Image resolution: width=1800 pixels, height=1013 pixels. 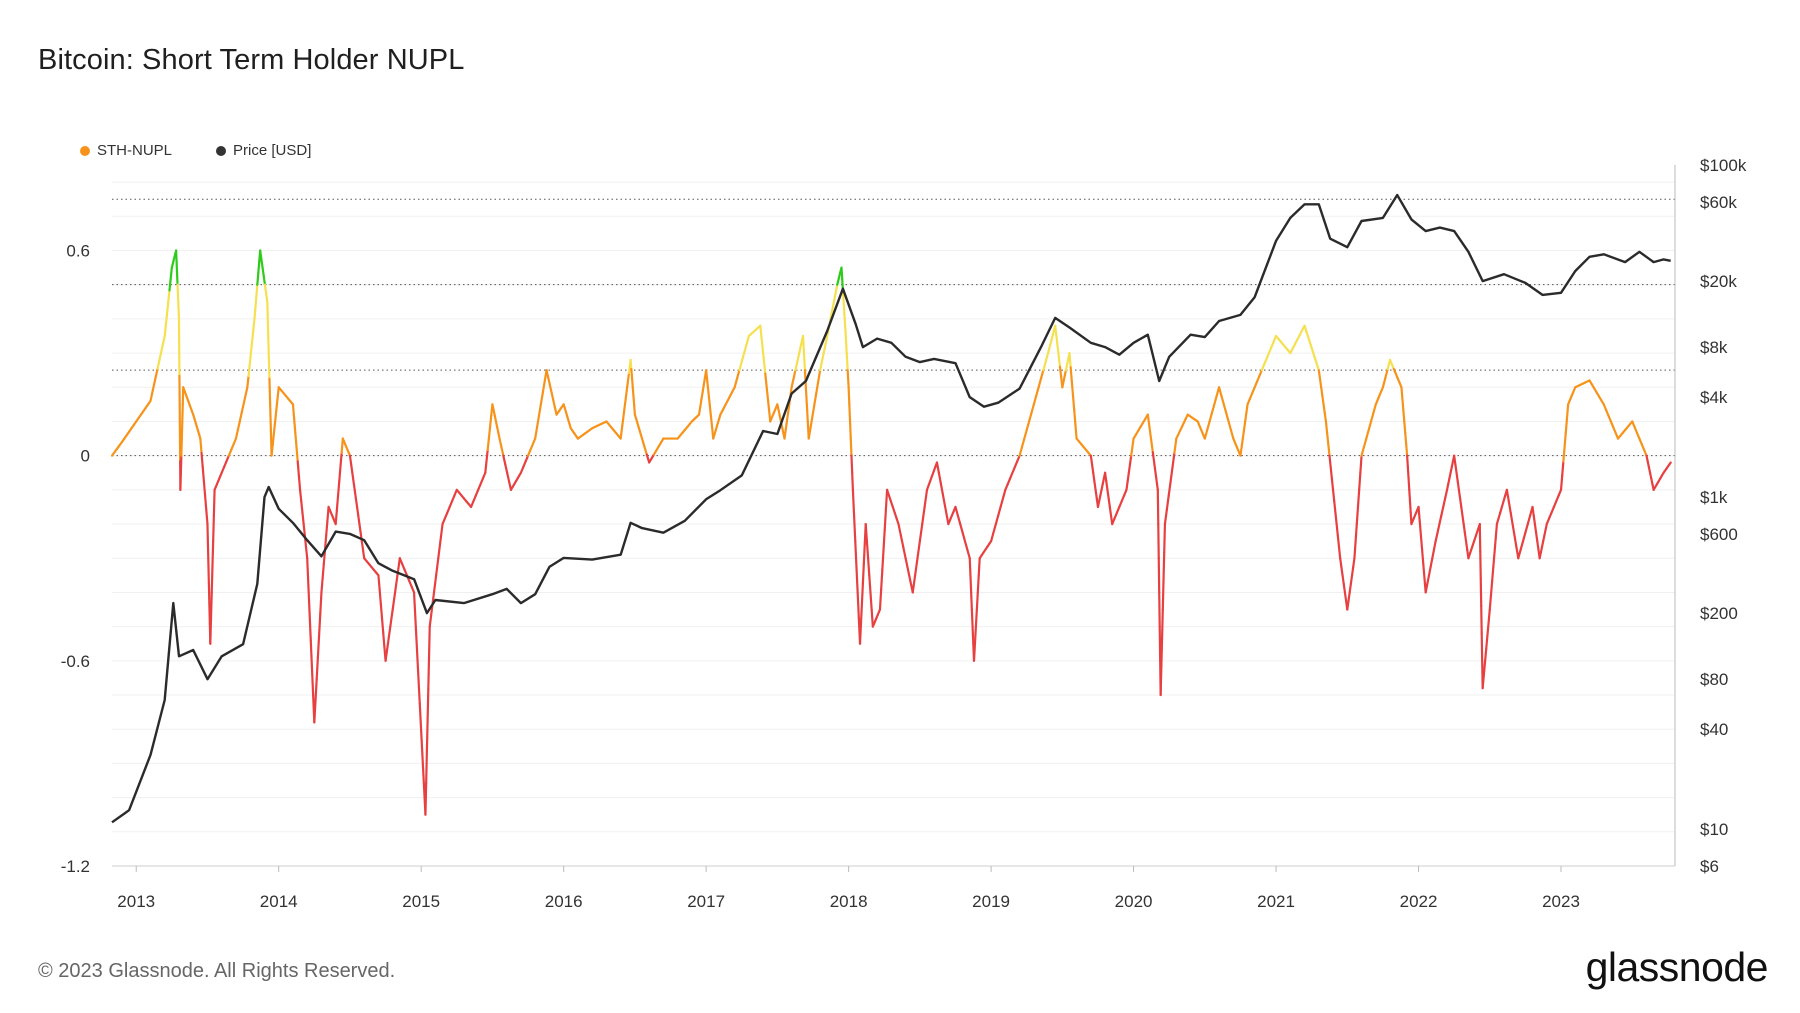 What do you see at coordinates (78, 250) in the screenshot?
I see `y-left-tick-label: 0.6` at bounding box center [78, 250].